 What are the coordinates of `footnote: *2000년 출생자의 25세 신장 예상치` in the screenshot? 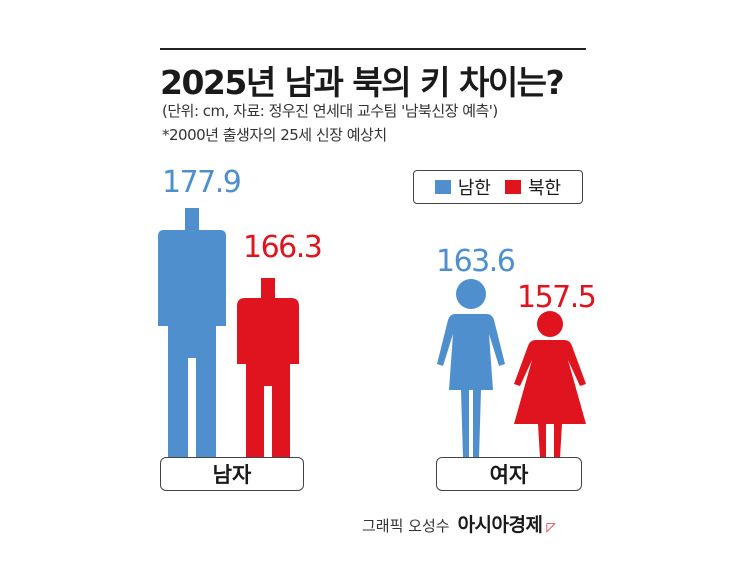 It's located at (274, 135).